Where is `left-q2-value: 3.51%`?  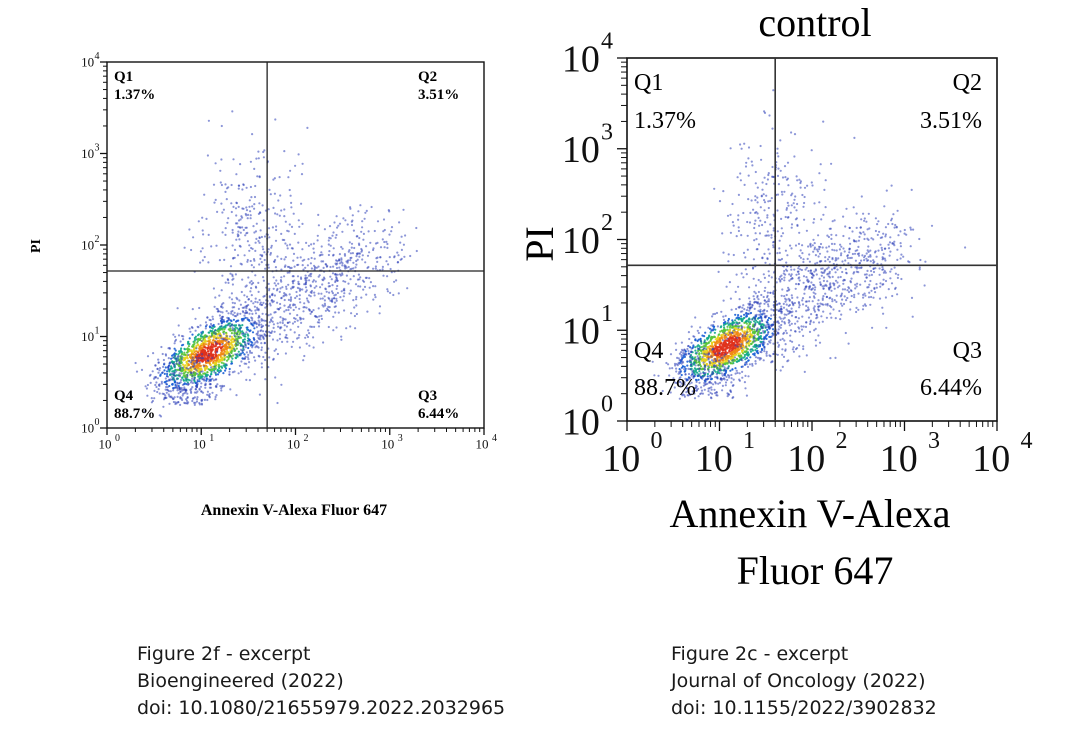
left-q2-value: 3.51% is located at coordinates (438, 95).